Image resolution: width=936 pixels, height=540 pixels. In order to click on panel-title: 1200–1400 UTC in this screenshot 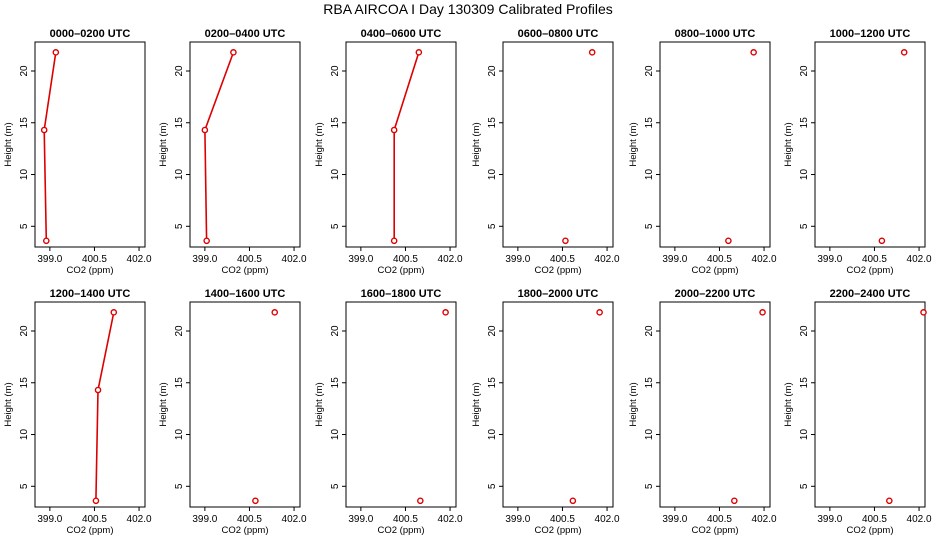, I will do `click(90, 294)`.